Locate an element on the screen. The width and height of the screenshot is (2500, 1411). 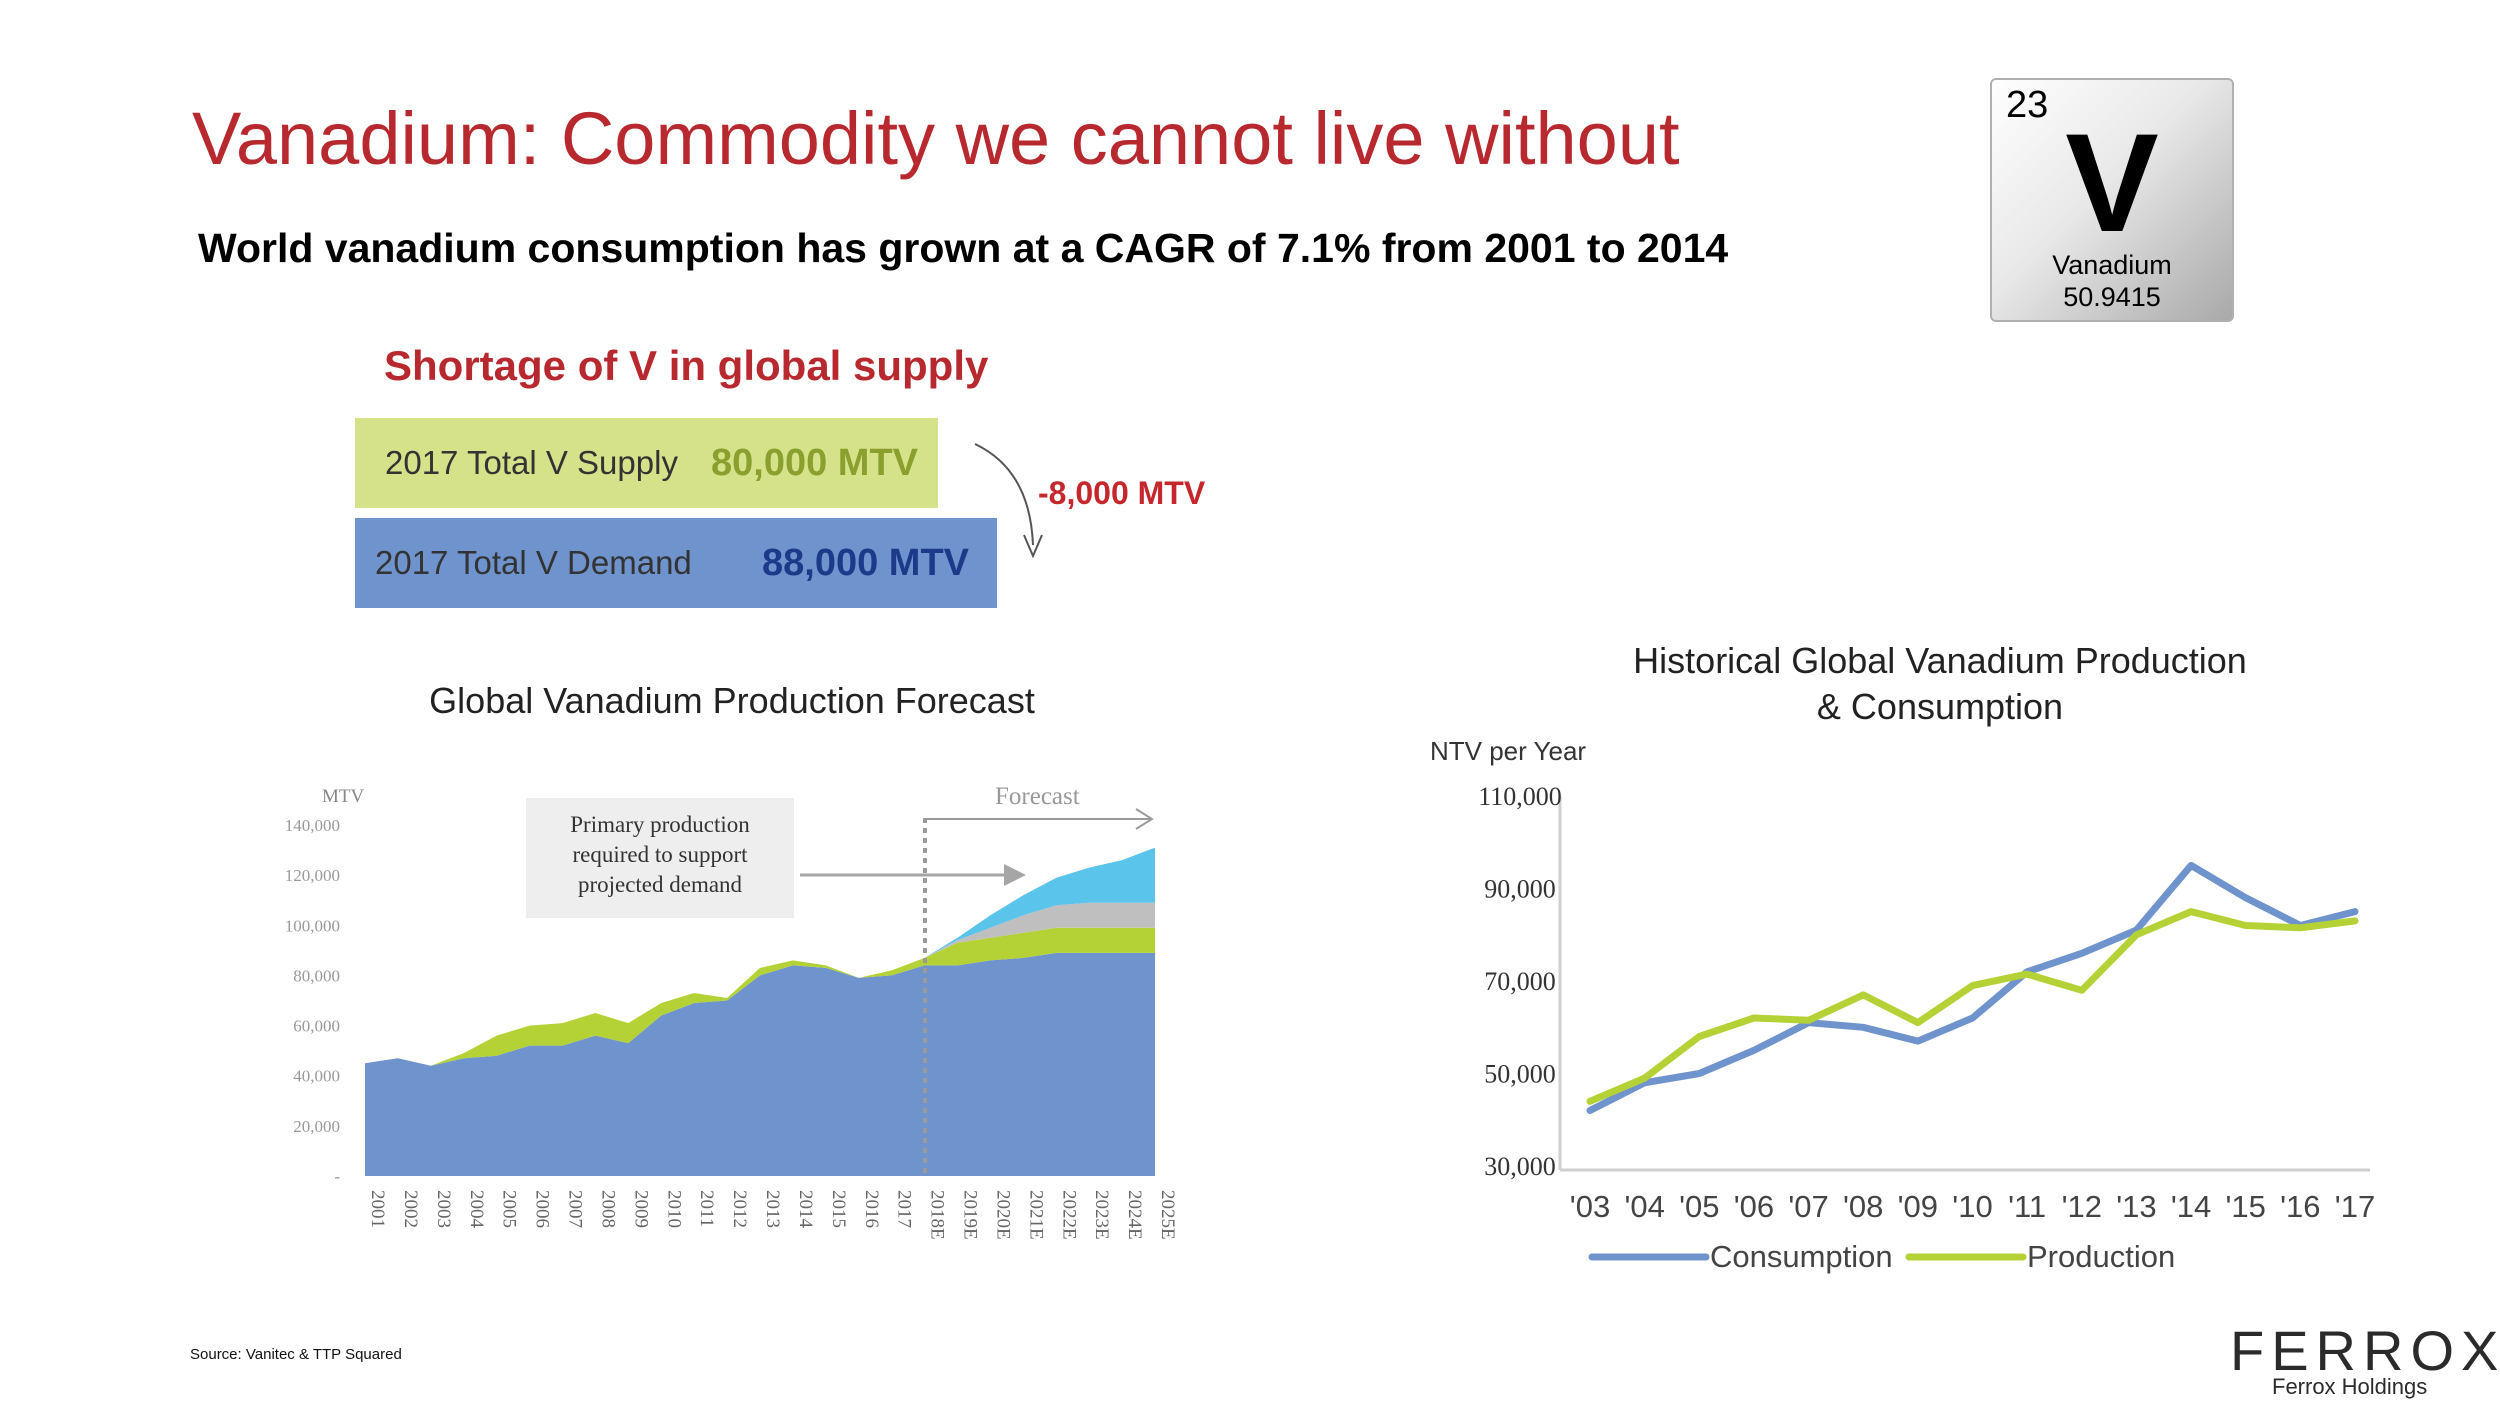
legend-label-consumption: Consumption is located at coordinates (1801, 1256).